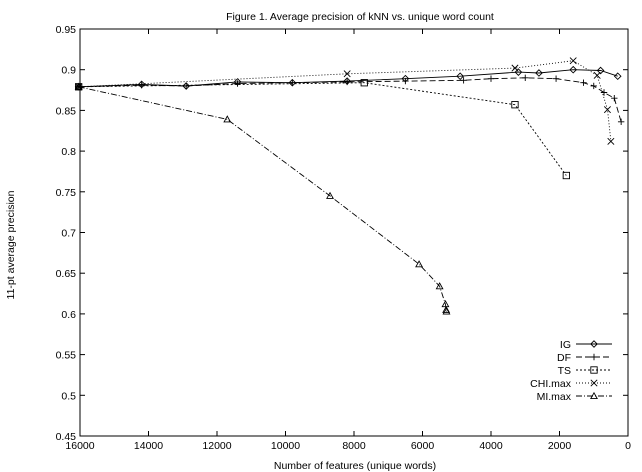 The width and height of the screenshot is (642, 472). Describe the element at coordinates (79, 446) in the screenshot. I see `x-tick-label: 16000` at that location.